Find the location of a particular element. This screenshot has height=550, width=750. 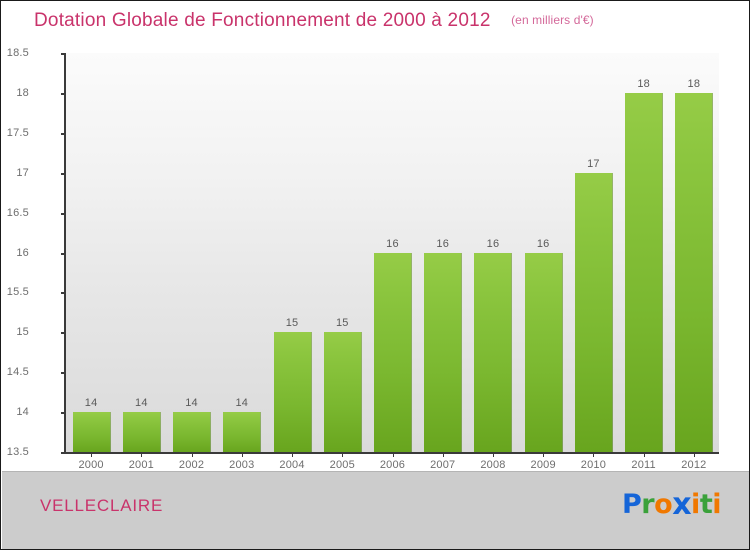

bar-2007: 16 is located at coordinates (443, 345).